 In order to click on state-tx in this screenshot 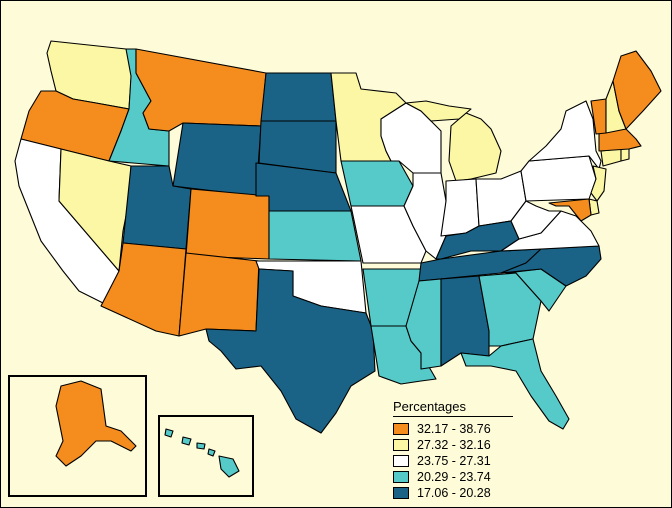, I will do `click(290, 351)`.